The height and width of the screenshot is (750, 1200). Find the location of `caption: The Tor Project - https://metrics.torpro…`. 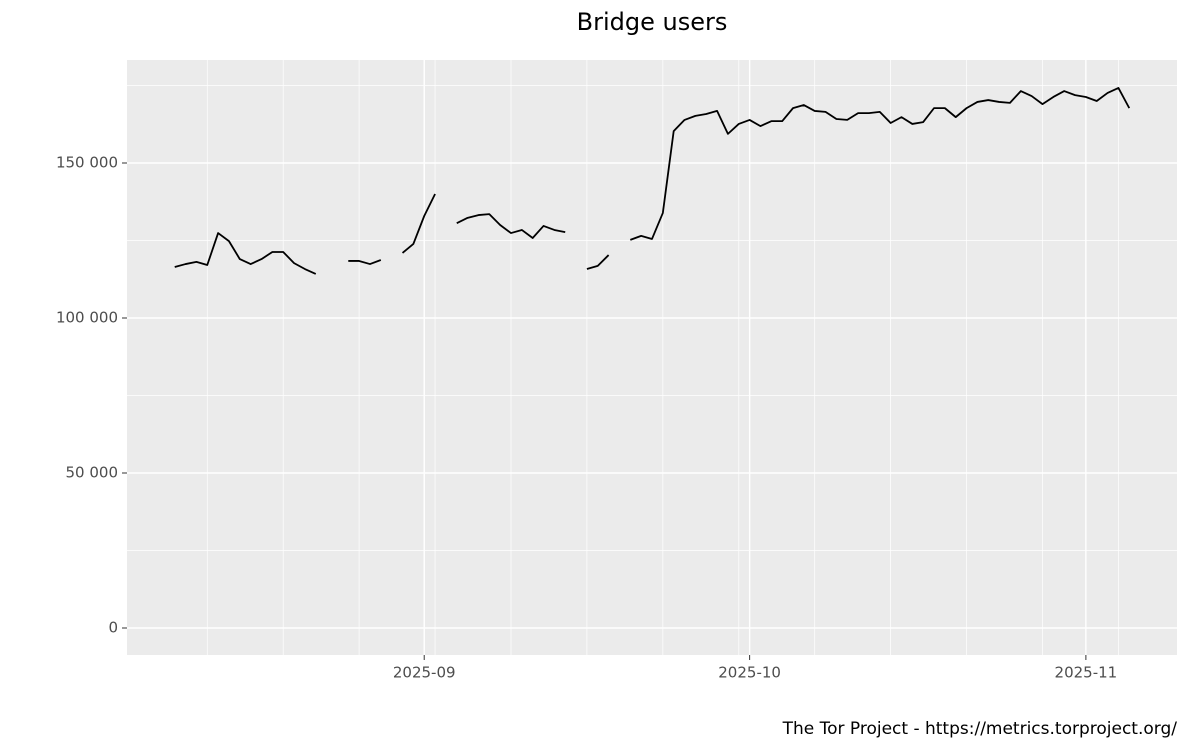

caption: The Tor Project - https://metrics.torpro… is located at coordinates (980, 729).